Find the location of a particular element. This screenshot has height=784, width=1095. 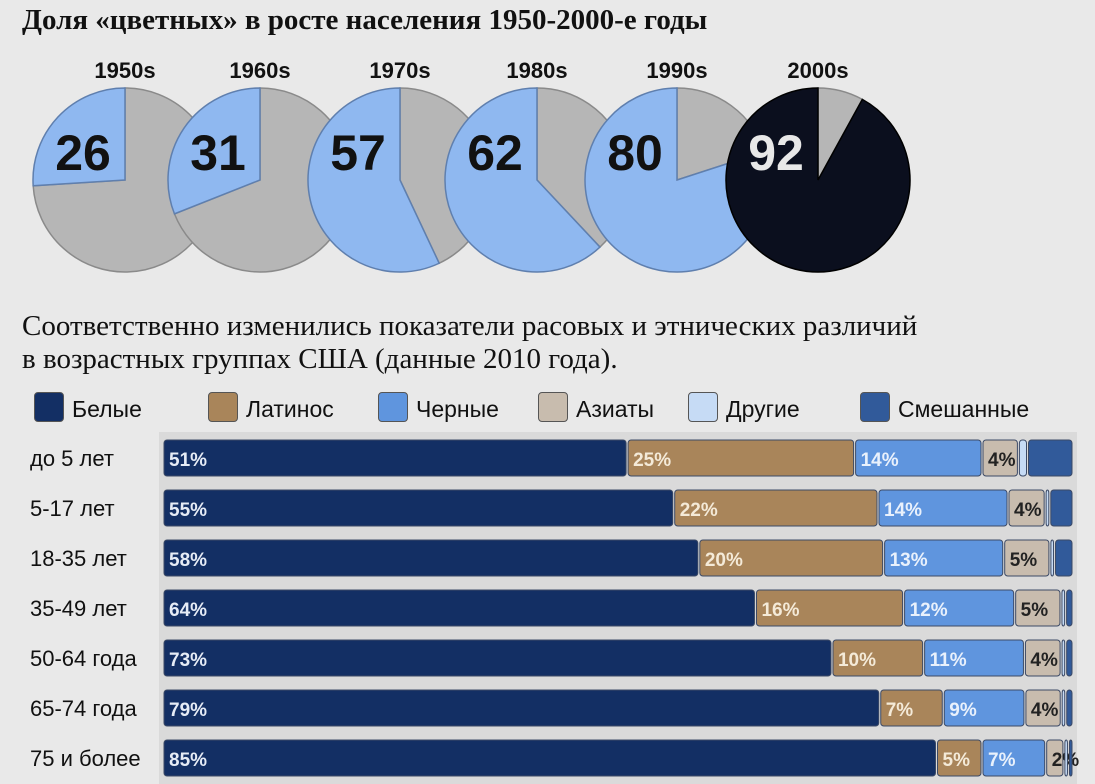

category-label: 18-35 лет is located at coordinates (78, 558).